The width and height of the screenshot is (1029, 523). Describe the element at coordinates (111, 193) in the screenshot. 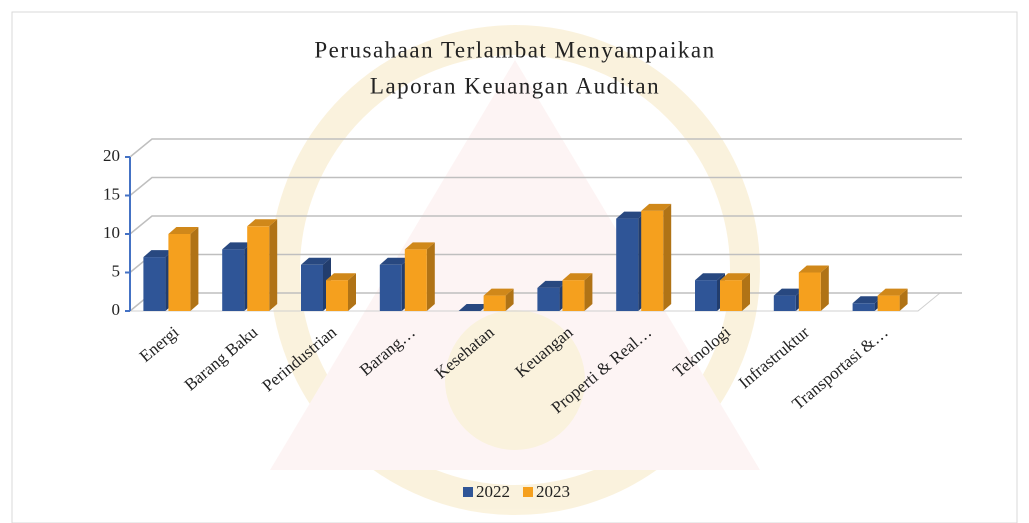

I see `y-tick-label: 15` at that location.